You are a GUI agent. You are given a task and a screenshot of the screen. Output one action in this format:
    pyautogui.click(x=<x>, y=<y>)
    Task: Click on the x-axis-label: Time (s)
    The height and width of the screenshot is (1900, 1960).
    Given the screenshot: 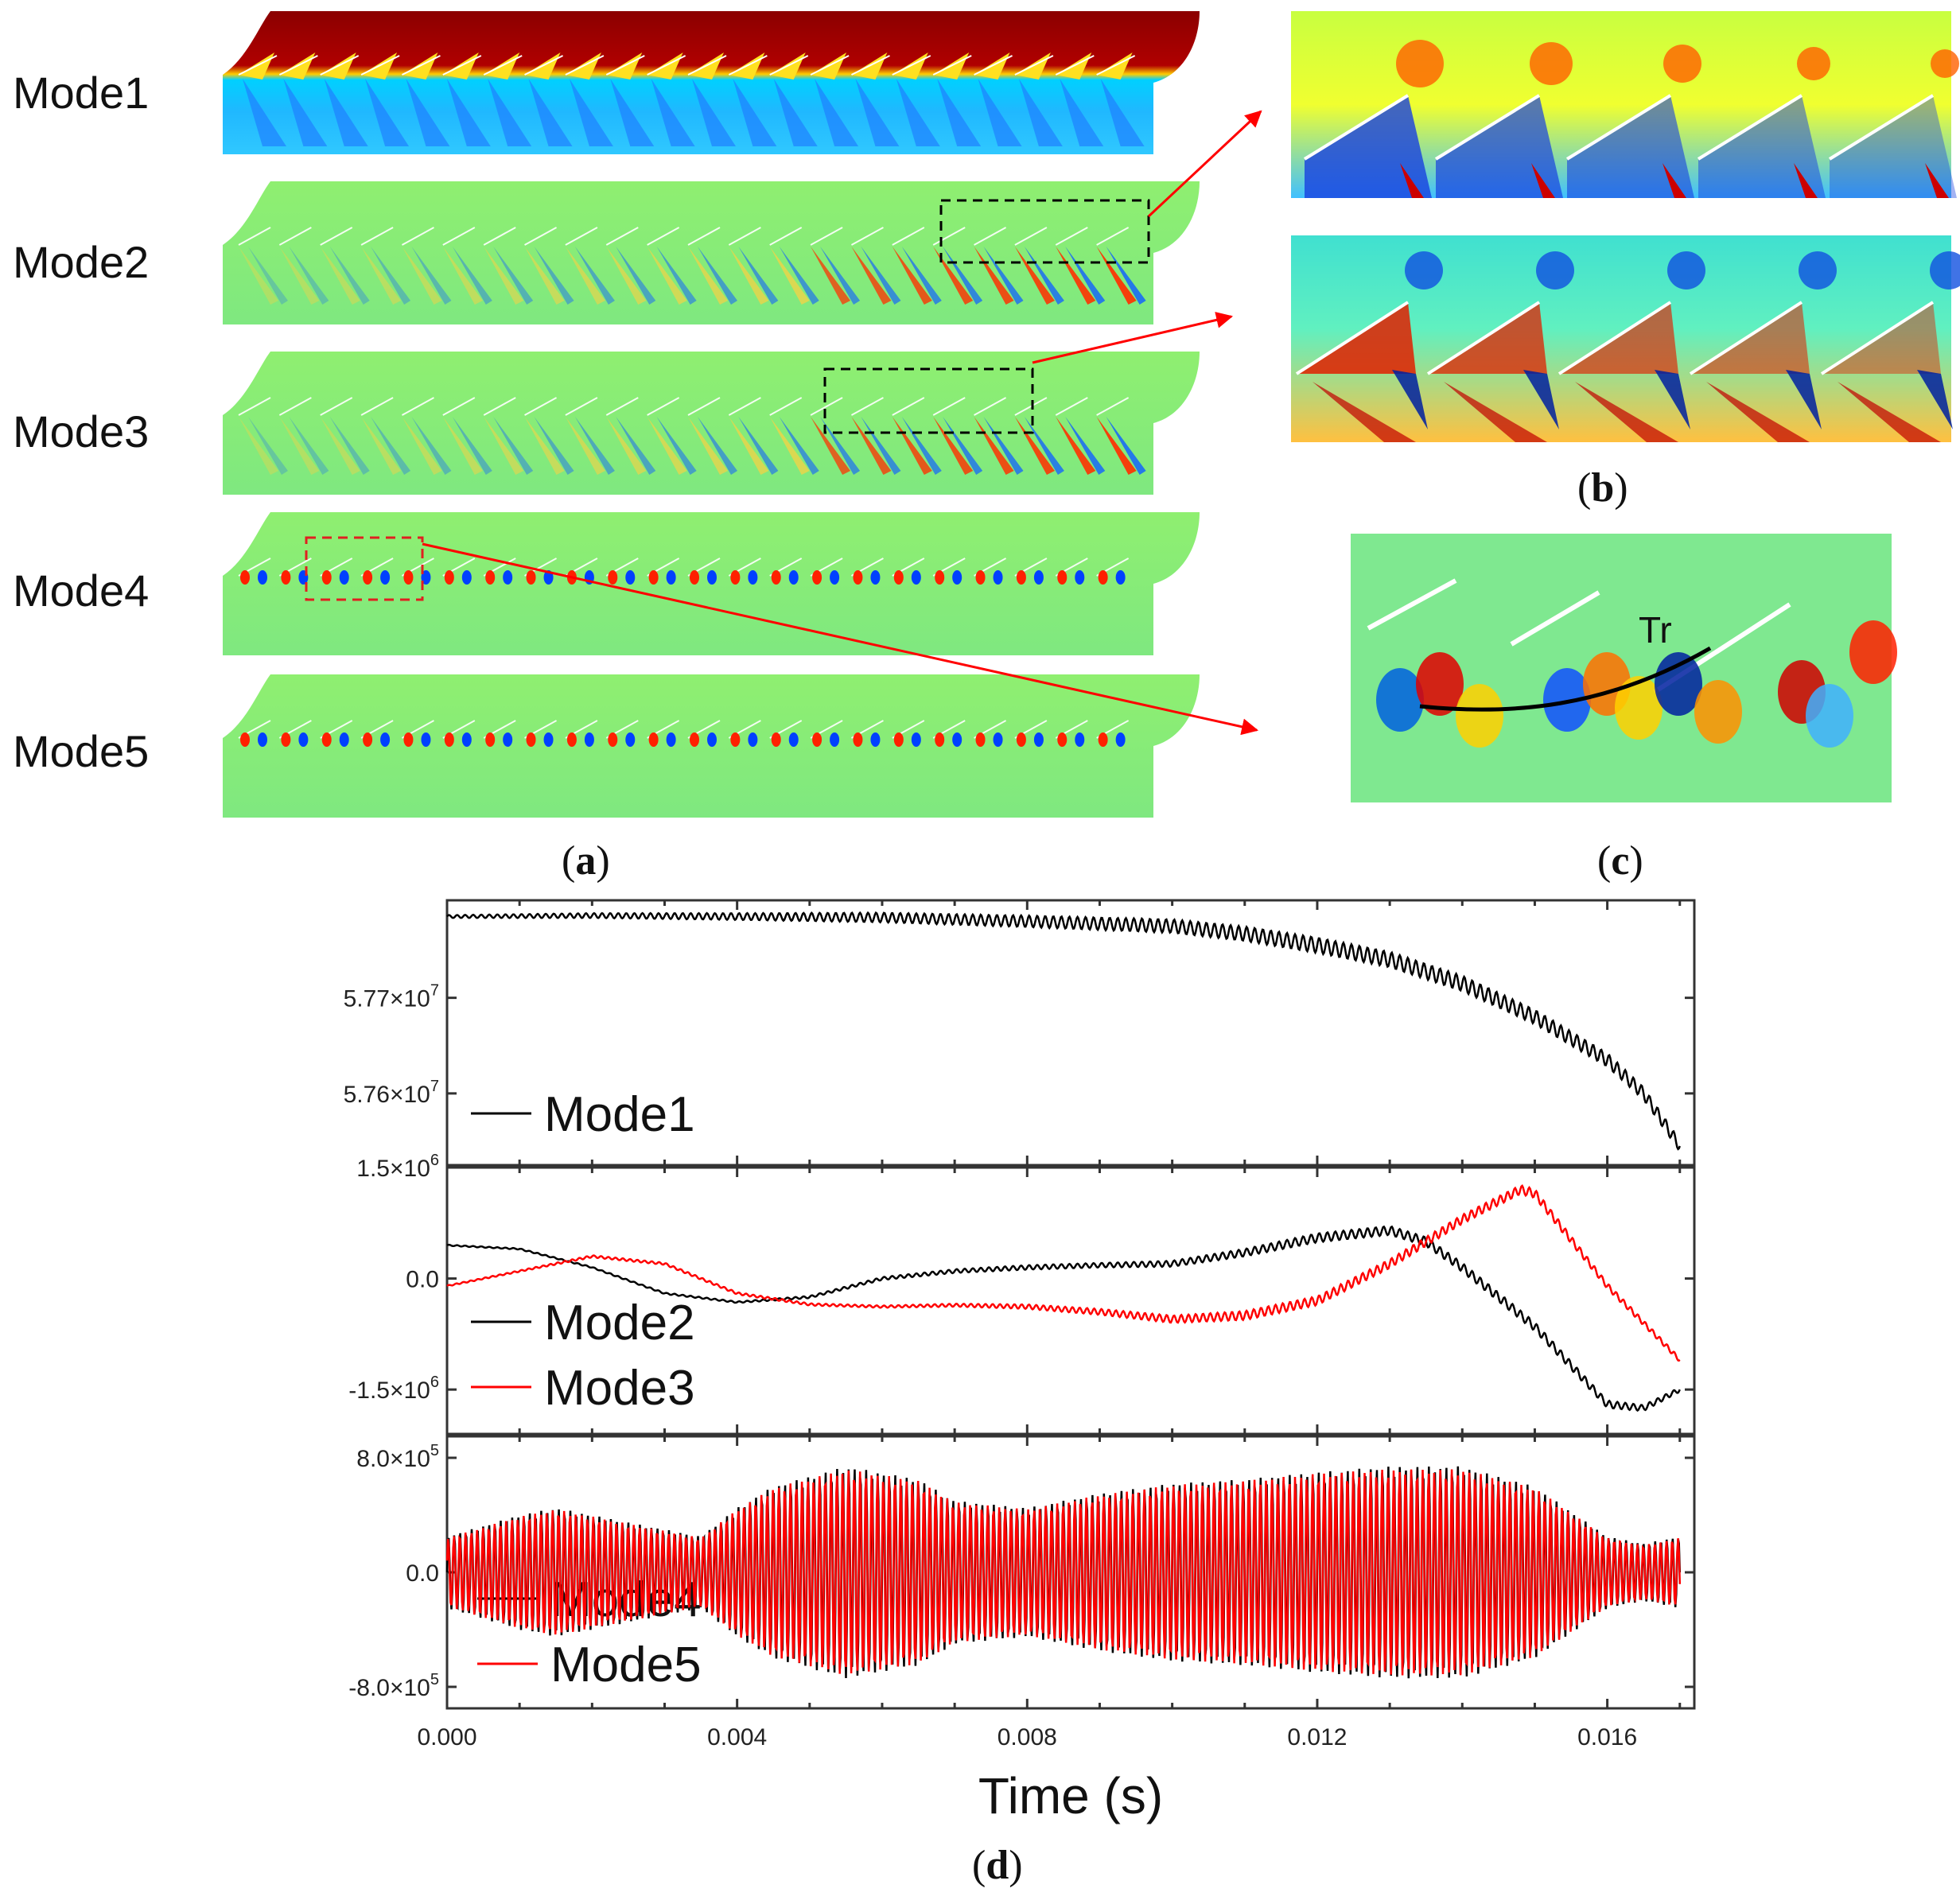 What is the action you would take?
    pyautogui.click(x=1070, y=1795)
    